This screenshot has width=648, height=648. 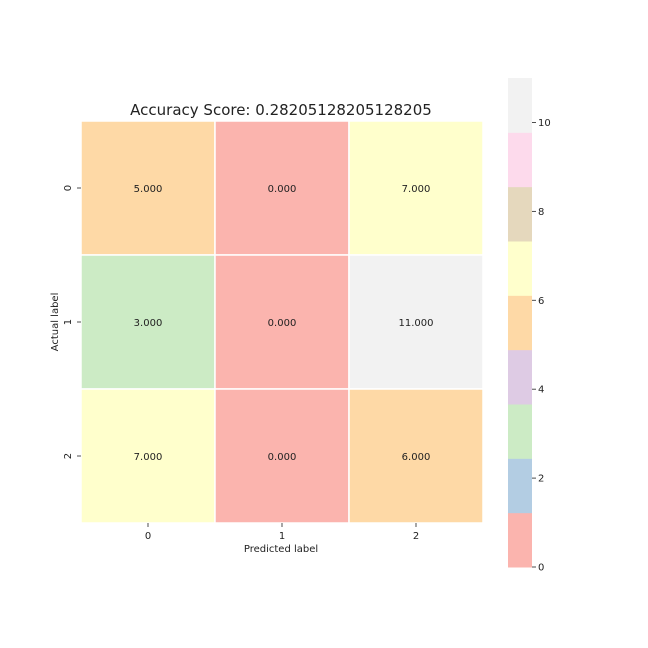 I want to click on cell-value-label: 6.000, so click(x=416, y=457).